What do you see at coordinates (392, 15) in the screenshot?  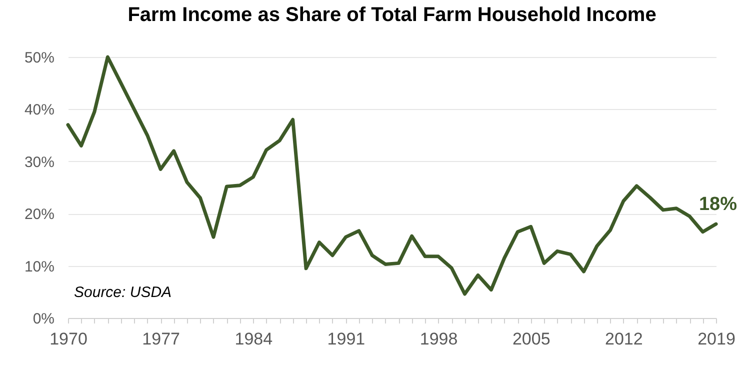 I see `chart-title: Farm Income as Share of Total Farm Household Income` at bounding box center [392, 15].